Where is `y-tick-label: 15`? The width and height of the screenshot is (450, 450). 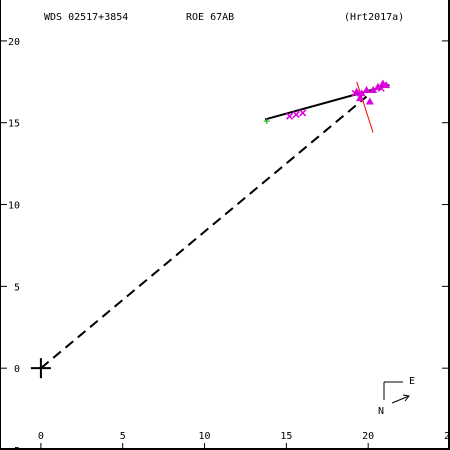
y-tick-label: 15 is located at coordinates (14, 124).